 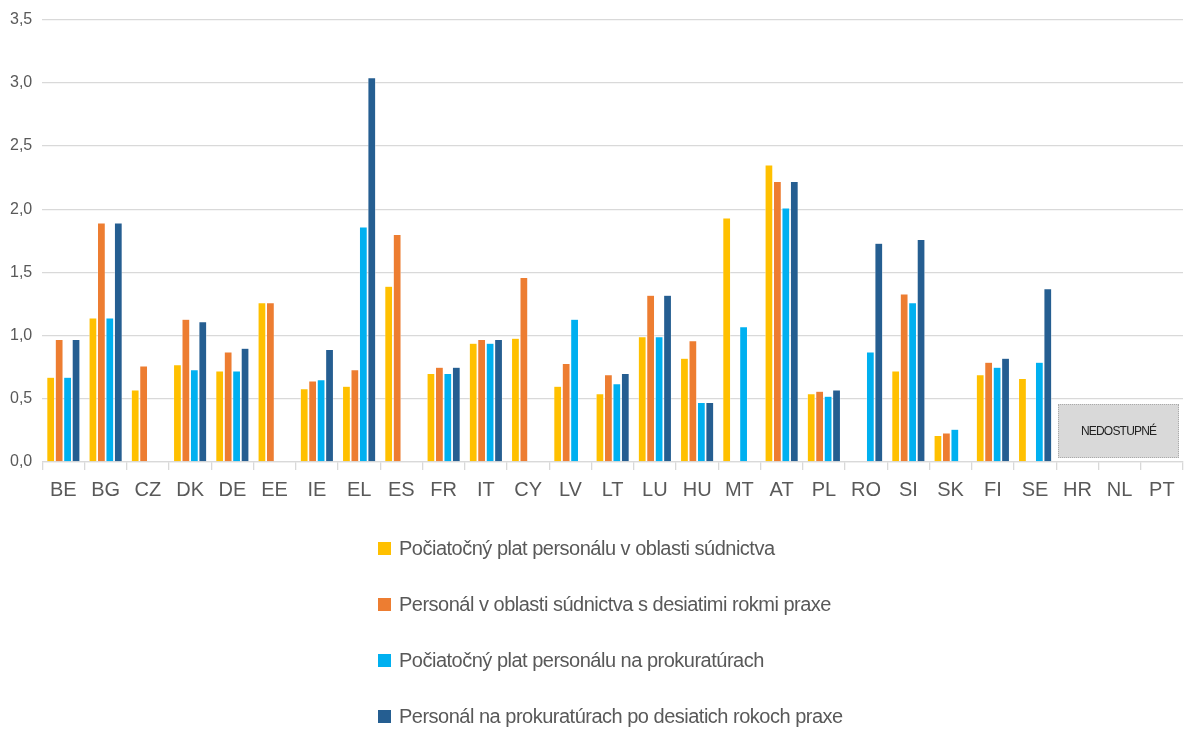 What do you see at coordinates (581, 660) in the screenshot?
I see `legend-label: Počiatočný plat personálu na prokuratúrach` at bounding box center [581, 660].